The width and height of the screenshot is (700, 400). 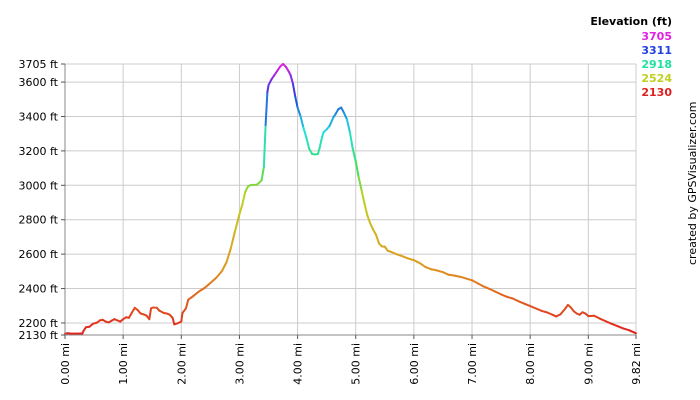 What do you see at coordinates (239, 364) in the screenshot?
I see `x-tick-label: 3.00 mi` at bounding box center [239, 364].